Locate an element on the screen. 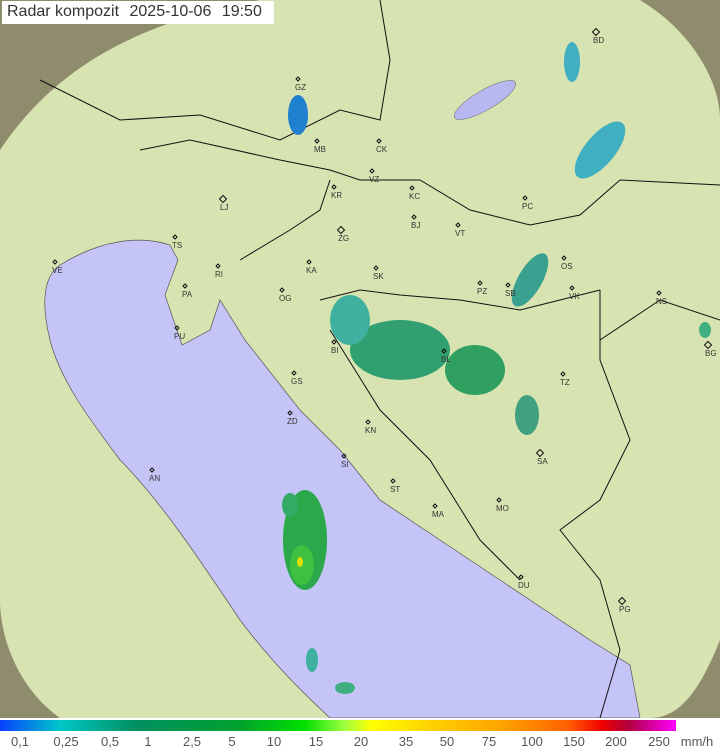 The image size is (720, 751). legend-tick-label: 2,5 is located at coordinates (192, 741).